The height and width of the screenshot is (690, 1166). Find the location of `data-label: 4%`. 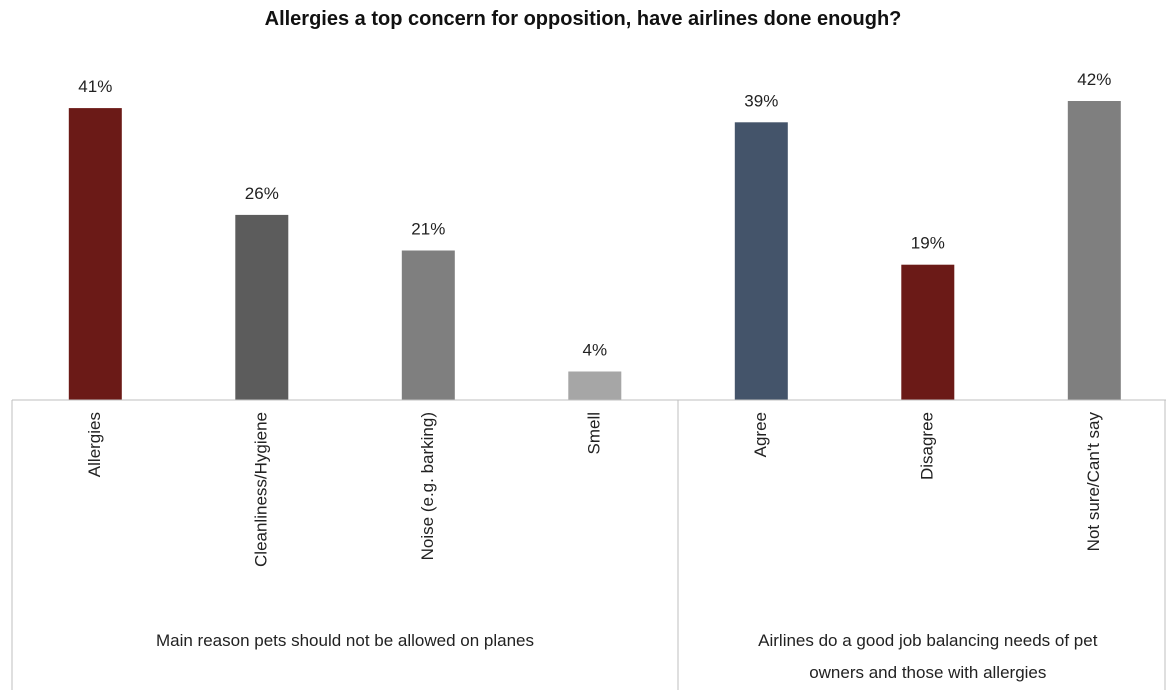

data-label: 4% is located at coordinates (595, 350).